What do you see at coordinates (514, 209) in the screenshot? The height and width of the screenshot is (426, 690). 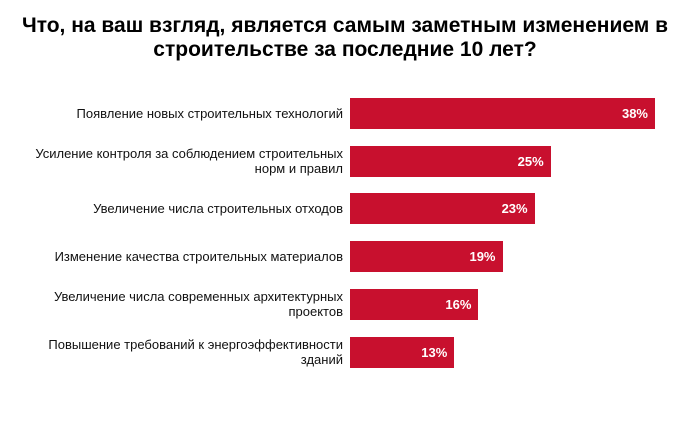 I see `value-label: 23%` at bounding box center [514, 209].